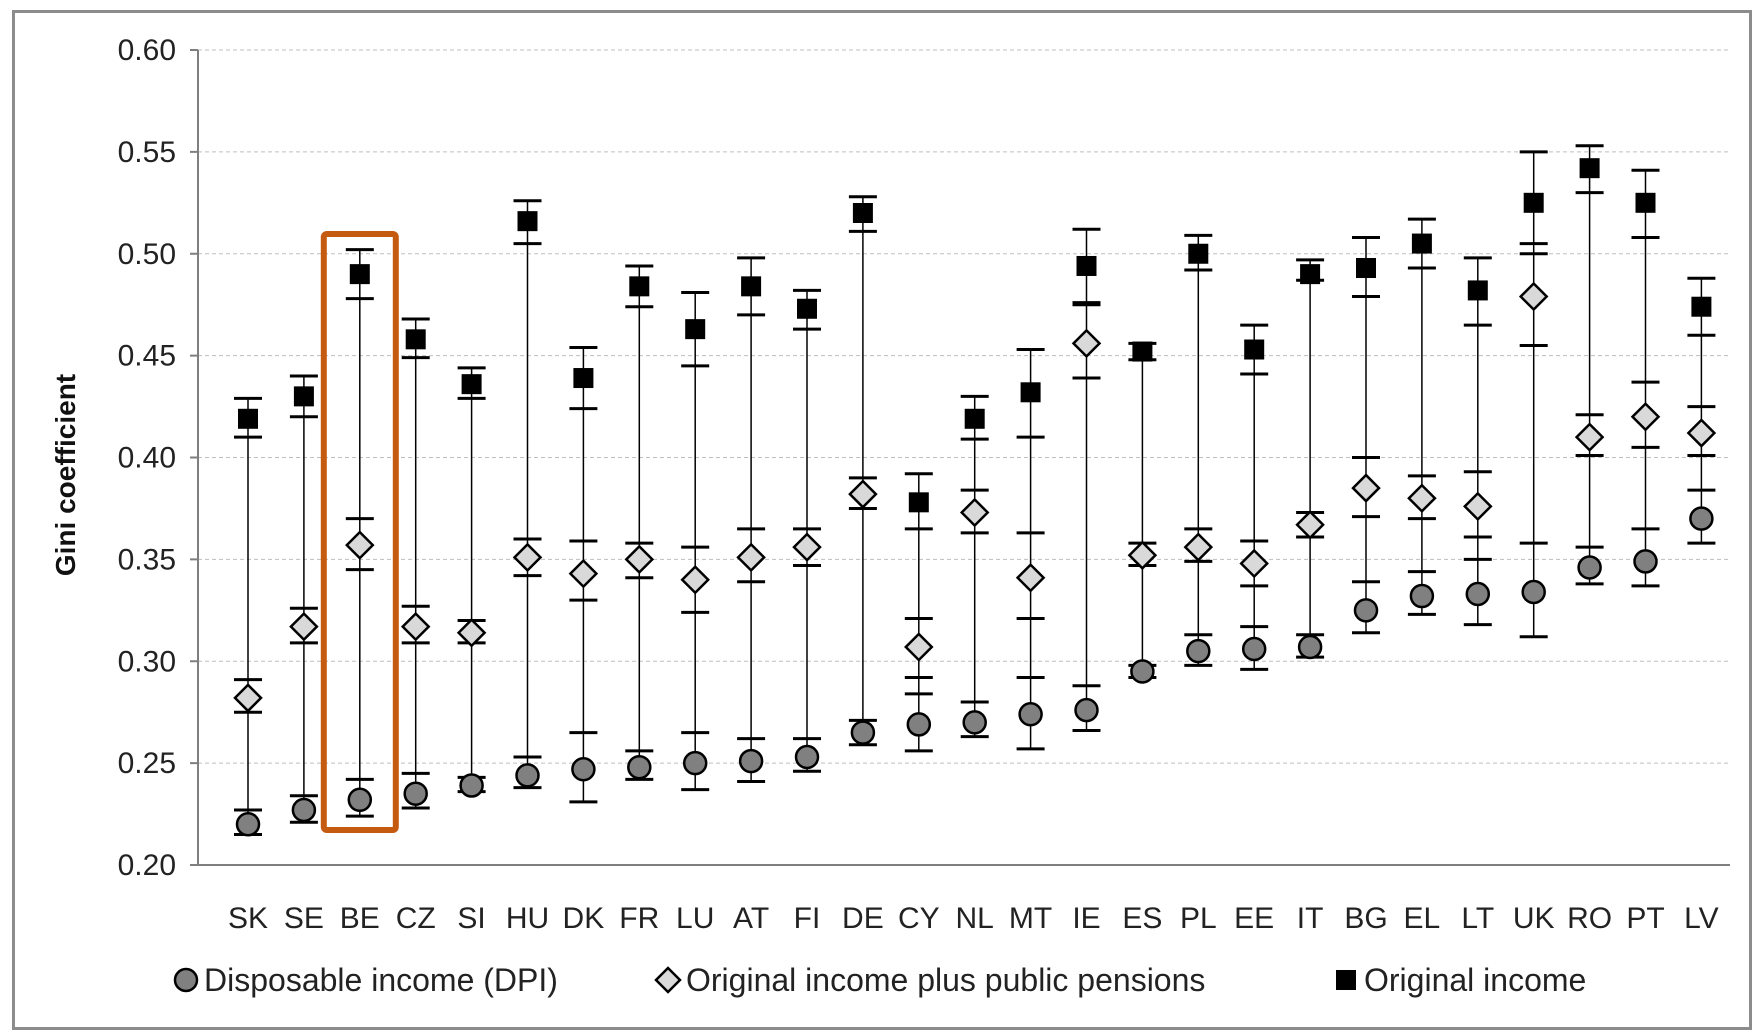 This screenshot has height=1035, width=1758. What do you see at coordinates (695, 918) in the screenshot?
I see `x-tick-label: LU` at bounding box center [695, 918].